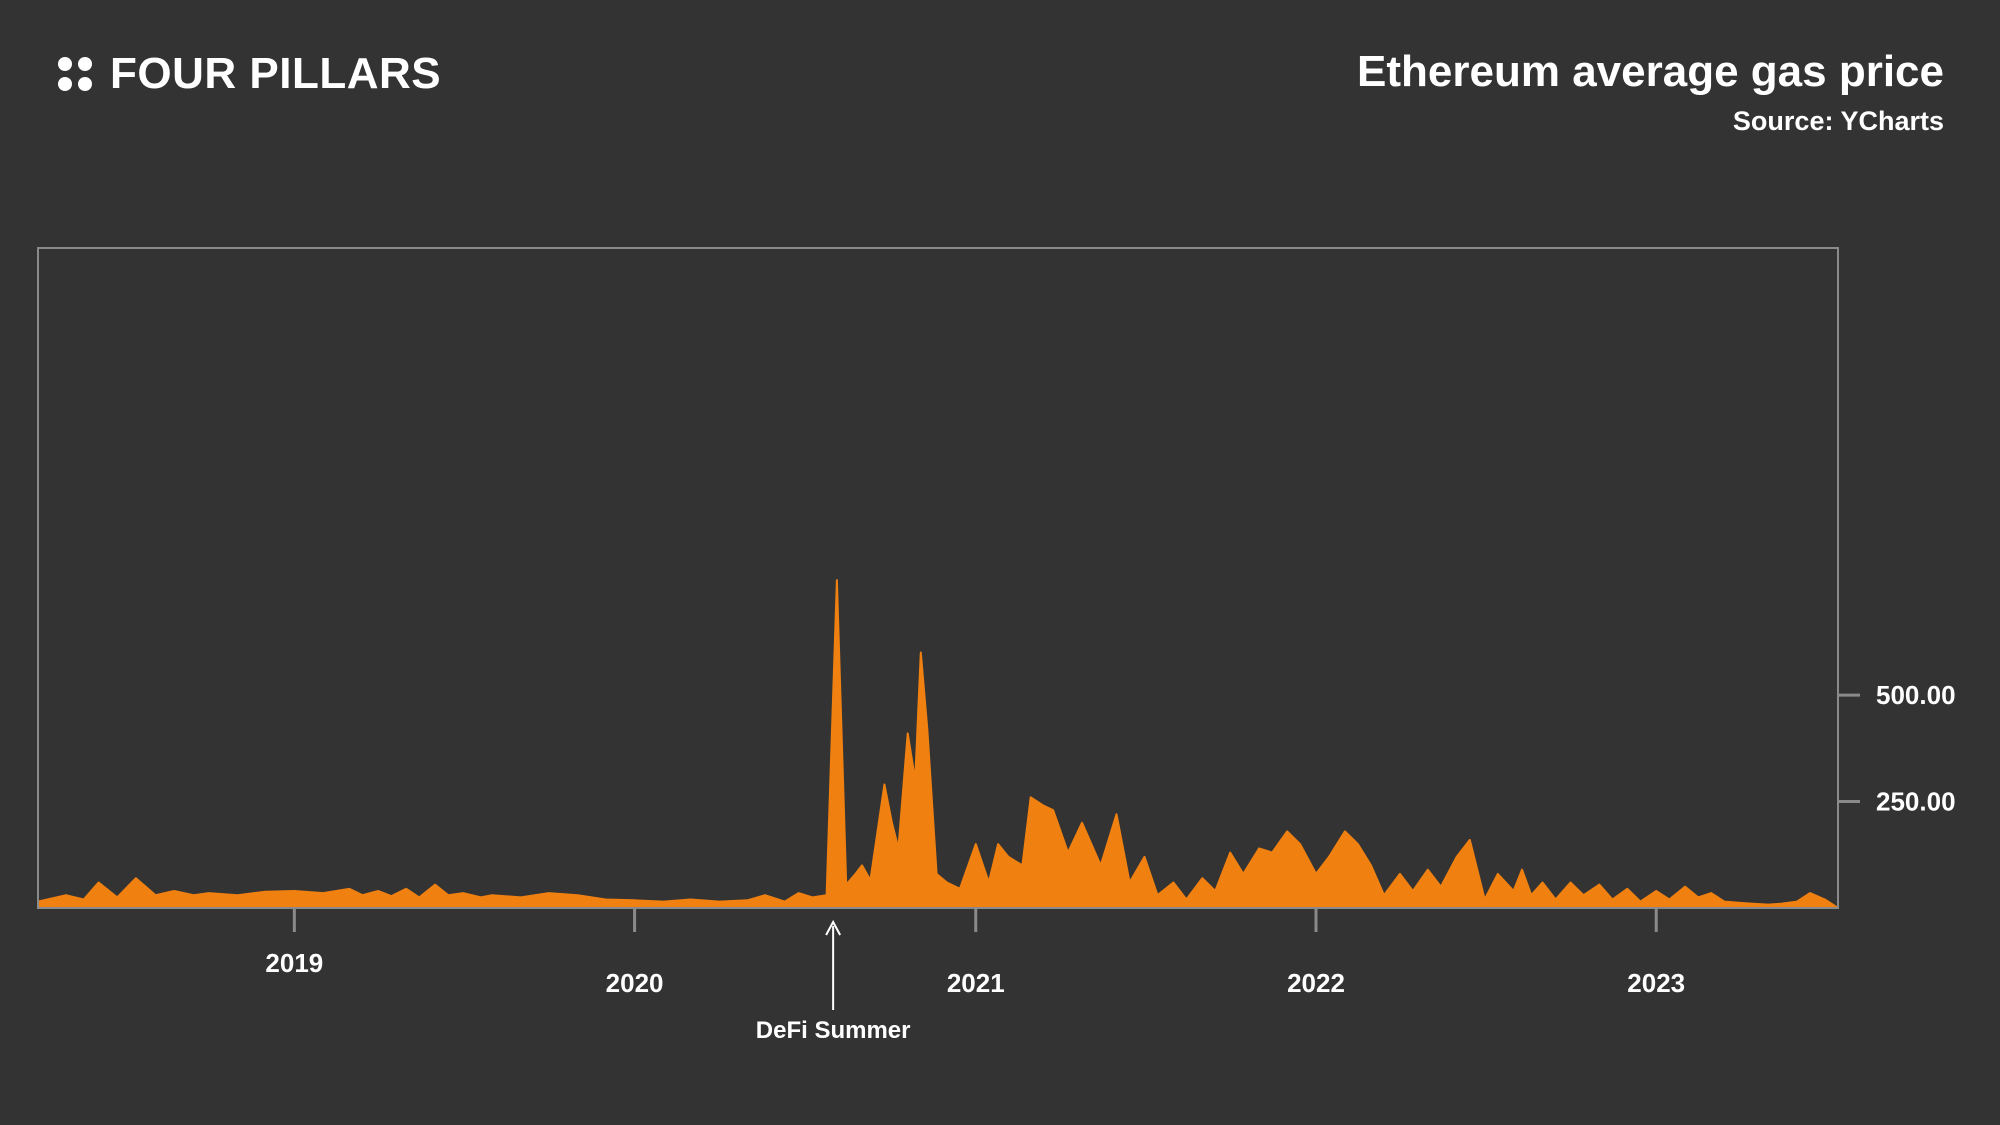 The height and width of the screenshot is (1125, 2000). What do you see at coordinates (1916, 802) in the screenshot?
I see `y-tick-label-250: 250.00` at bounding box center [1916, 802].